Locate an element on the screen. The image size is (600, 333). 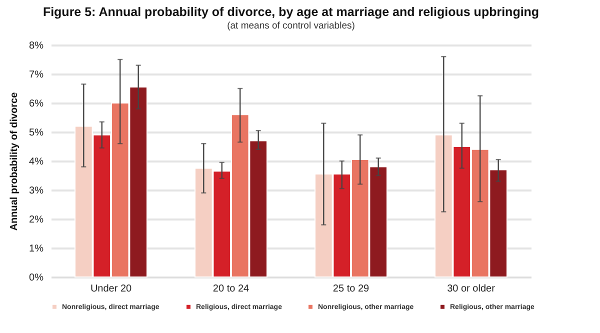
y-tick-label: 7% is located at coordinates (36, 75).